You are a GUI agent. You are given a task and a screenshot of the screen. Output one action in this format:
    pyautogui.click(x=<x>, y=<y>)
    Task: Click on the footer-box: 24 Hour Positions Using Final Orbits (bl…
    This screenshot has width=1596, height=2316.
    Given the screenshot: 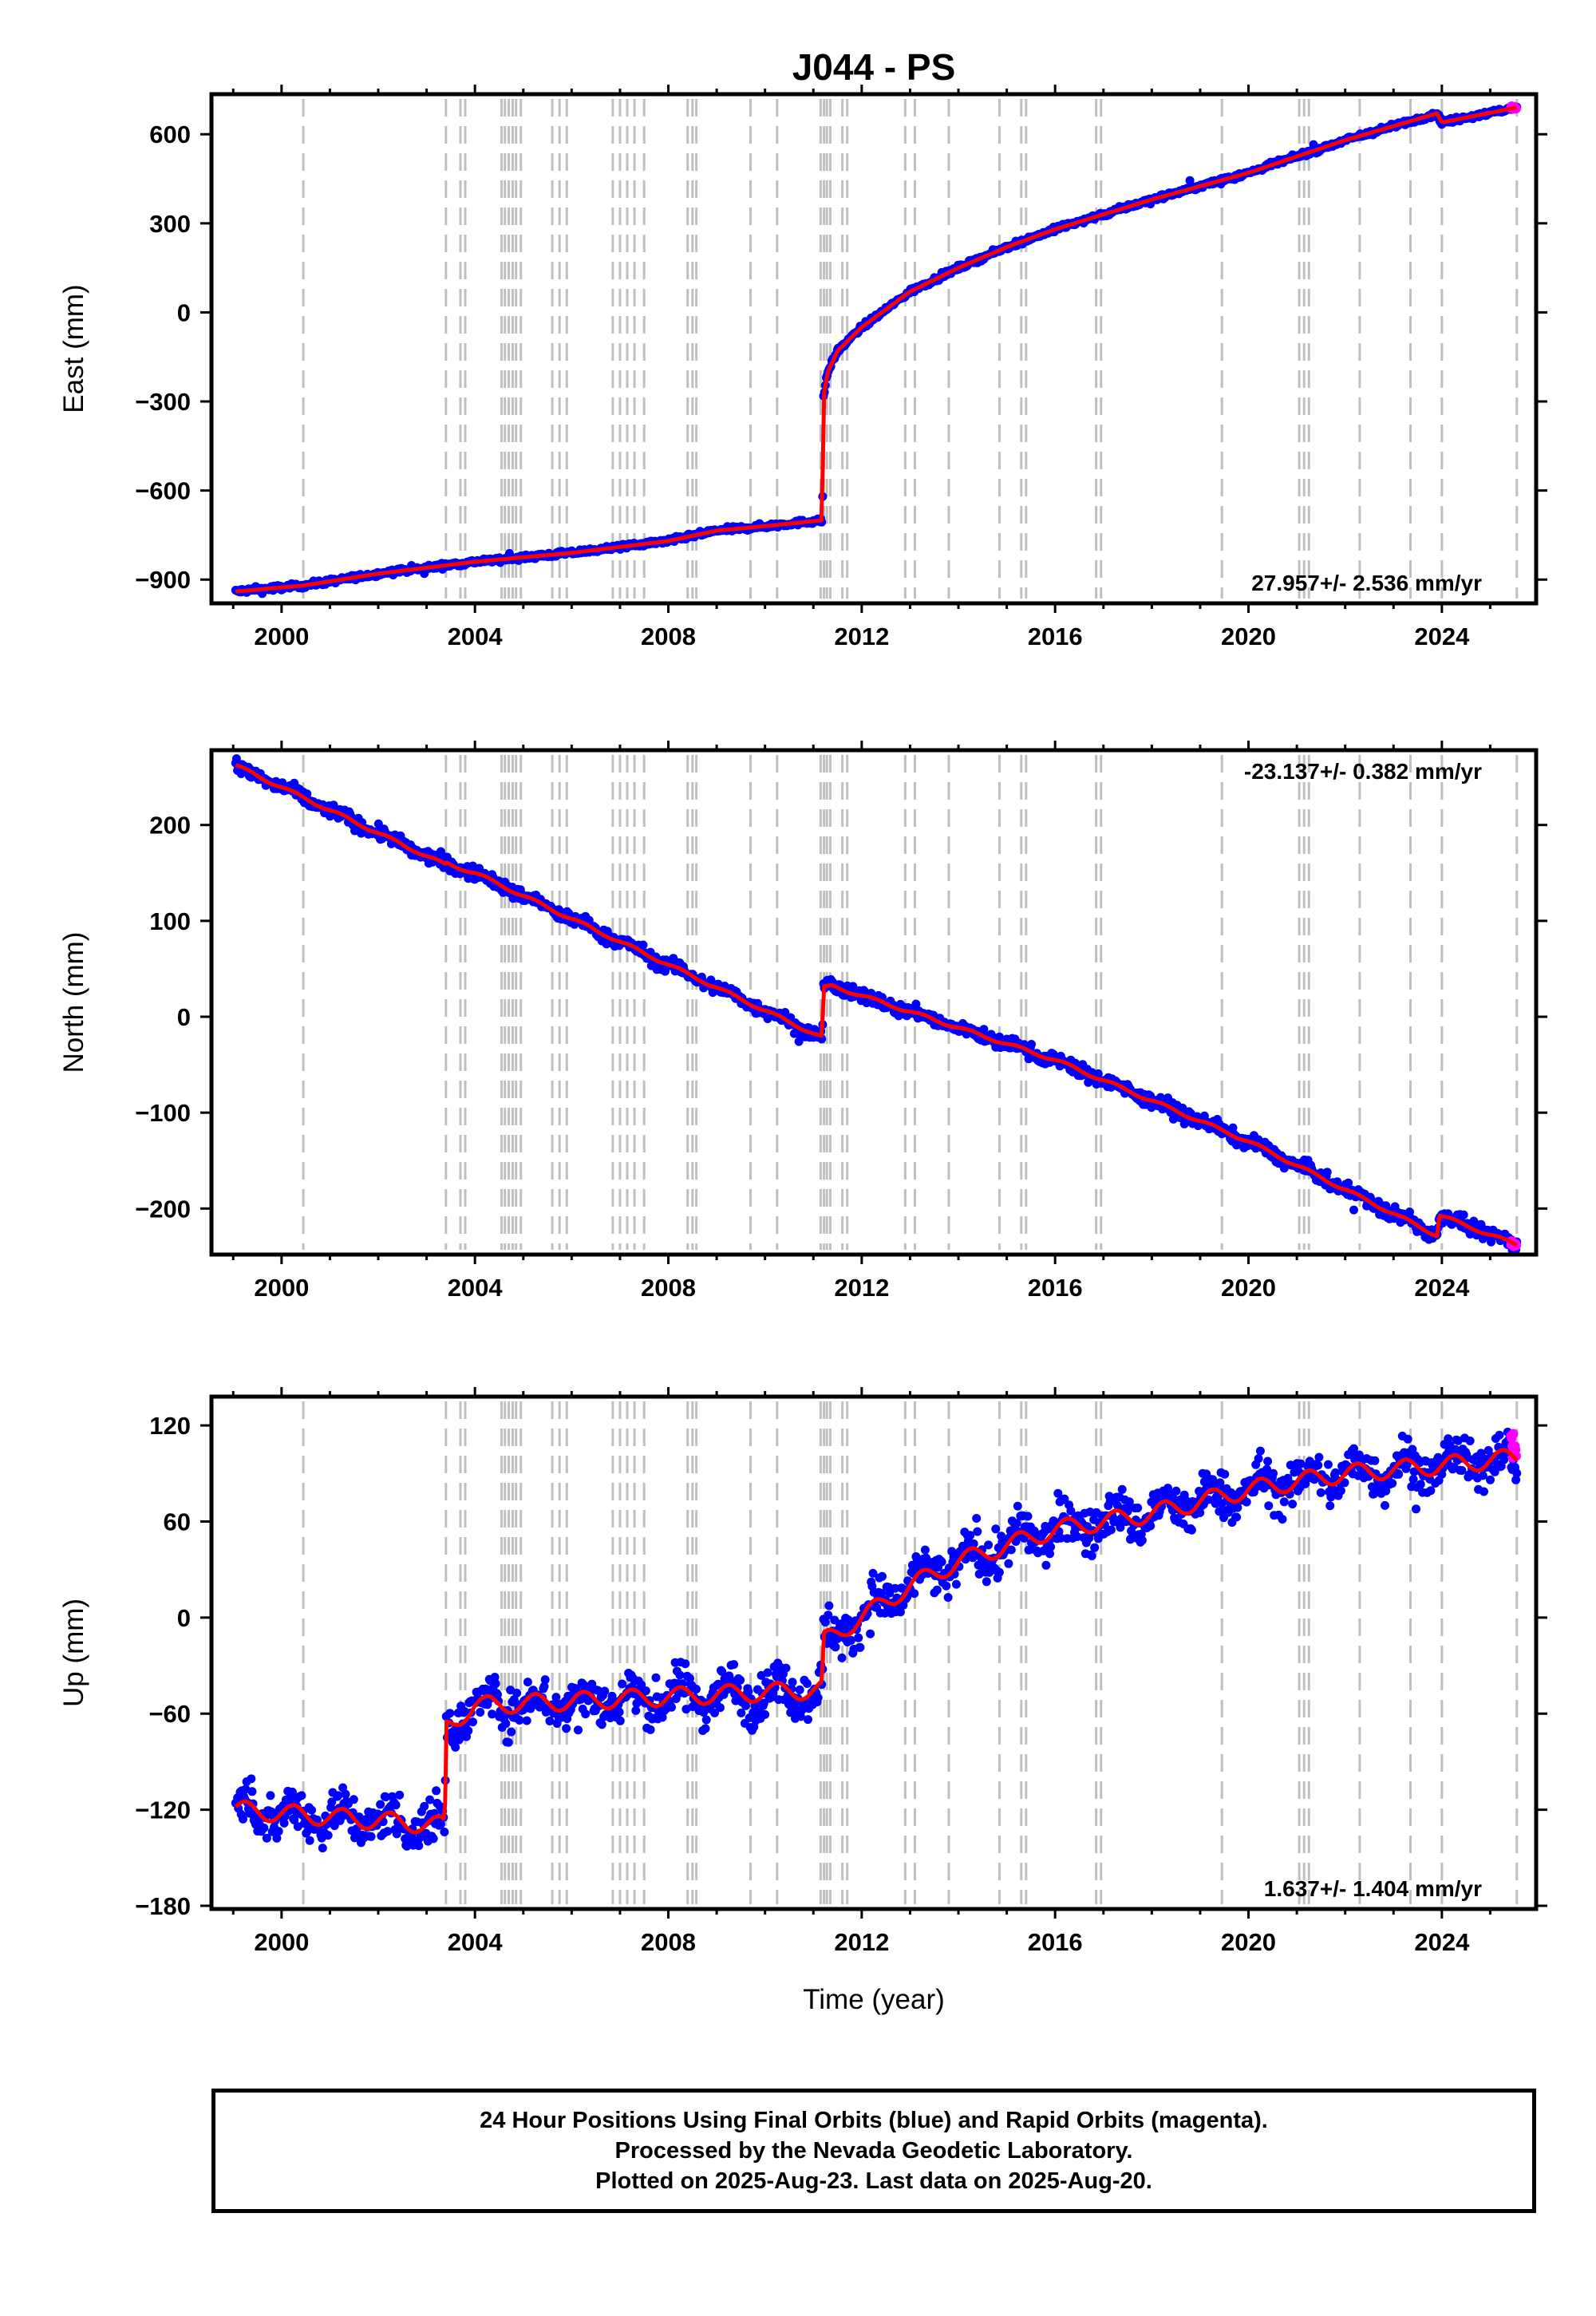 What is the action you would take?
    pyautogui.click(x=873, y=2151)
    